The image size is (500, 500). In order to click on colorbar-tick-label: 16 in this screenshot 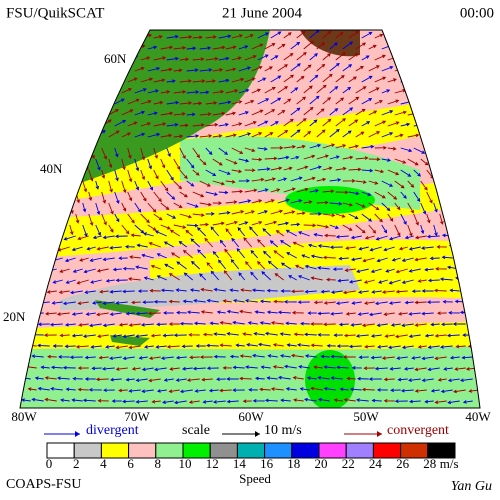, I will do `click(267, 463)`.